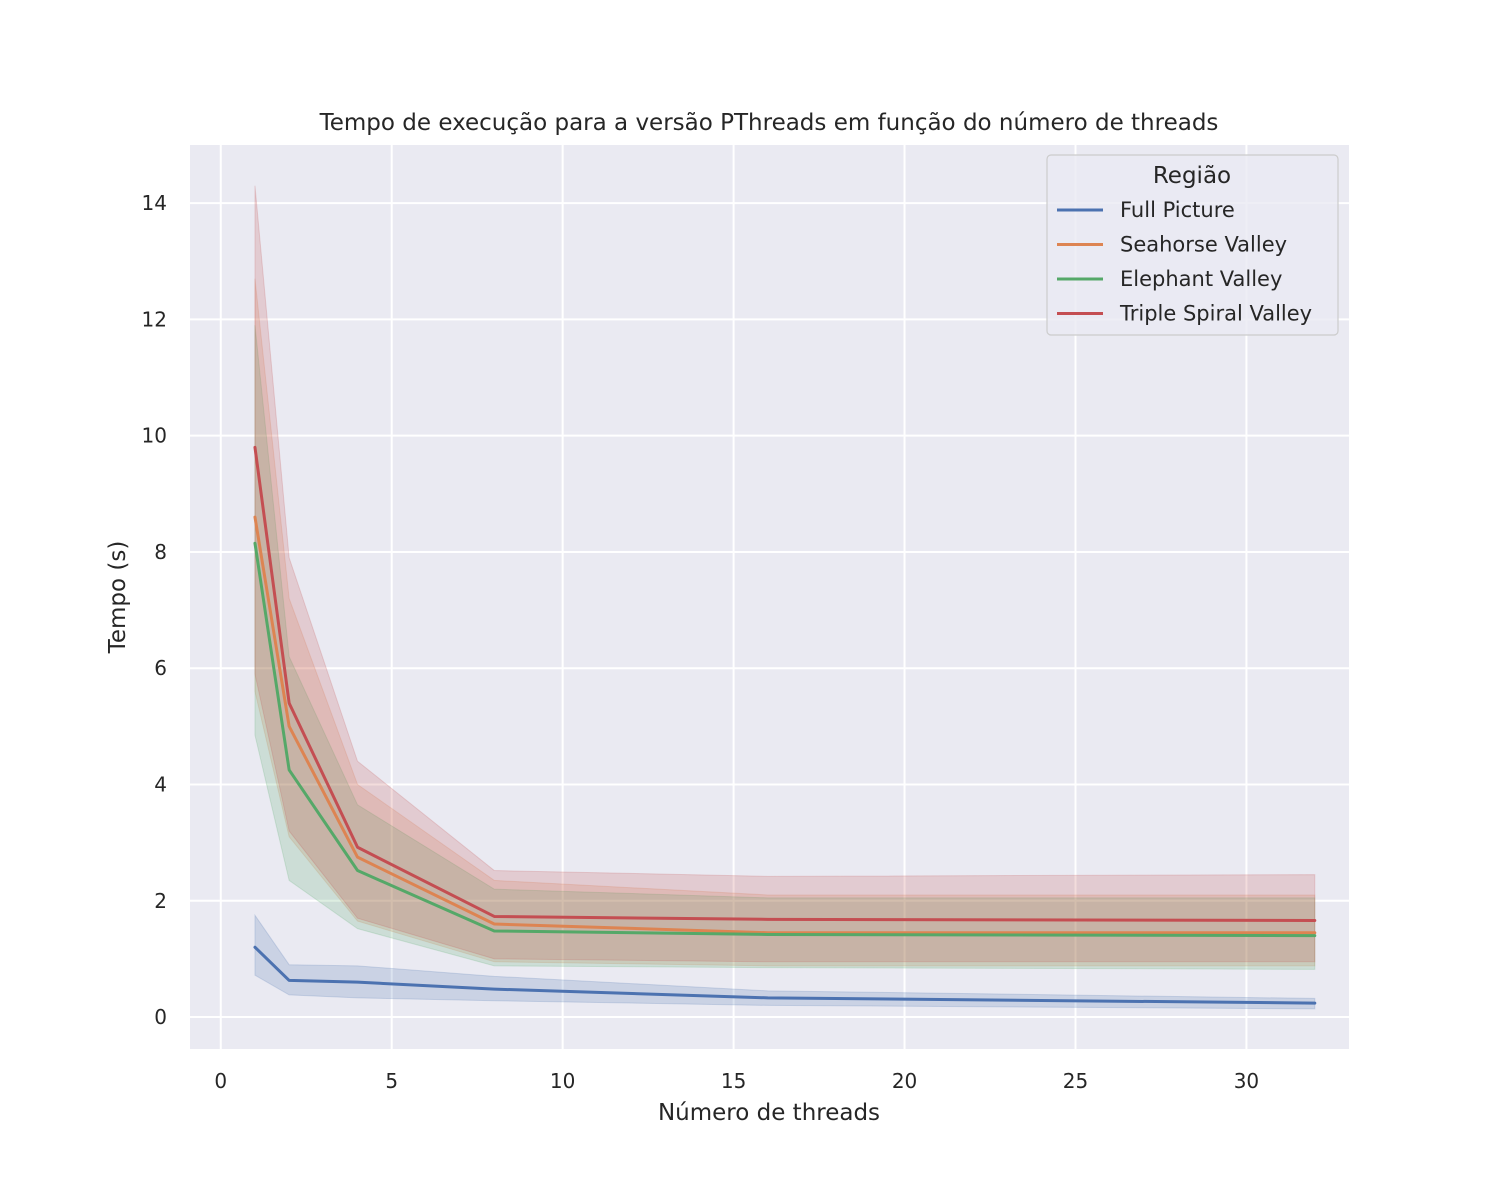  What do you see at coordinates (160, 784) in the screenshot?
I see `y-tick-label: 4` at bounding box center [160, 784].